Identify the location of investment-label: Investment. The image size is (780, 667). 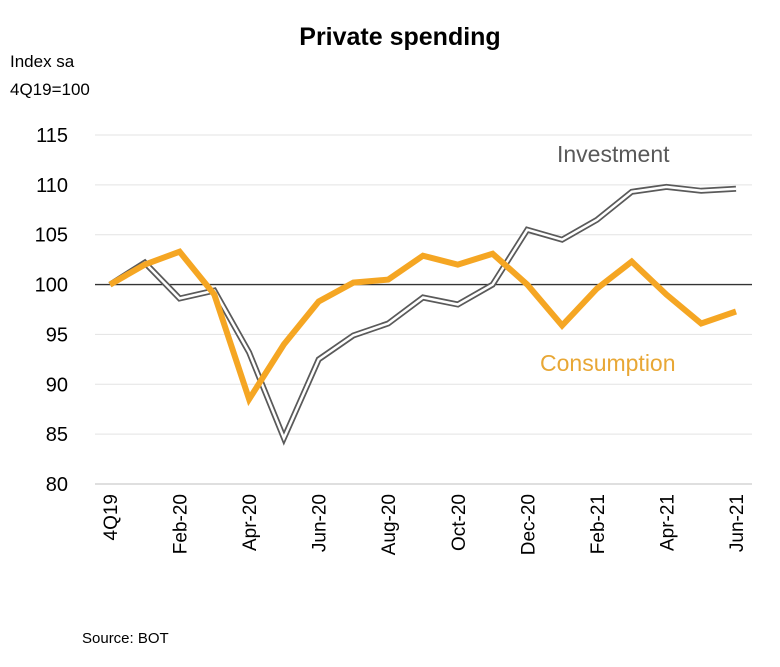
(613, 154).